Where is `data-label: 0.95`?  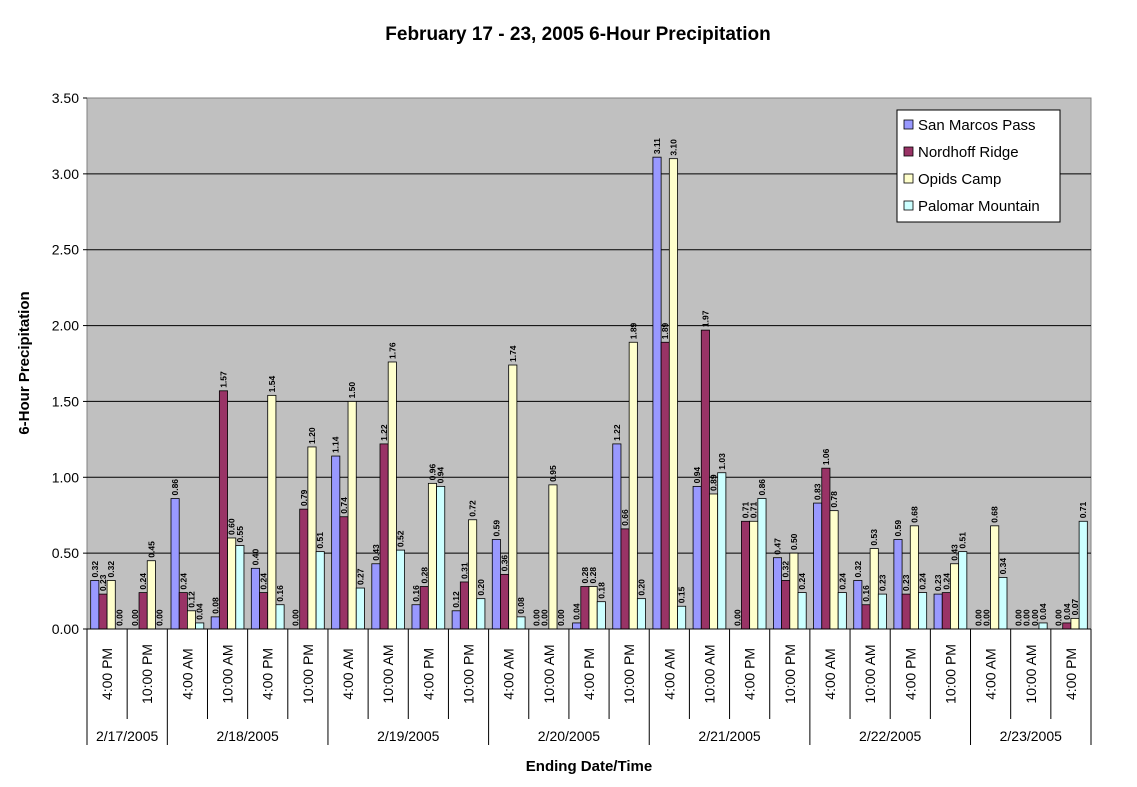 data-label: 0.95 is located at coordinates (553, 473).